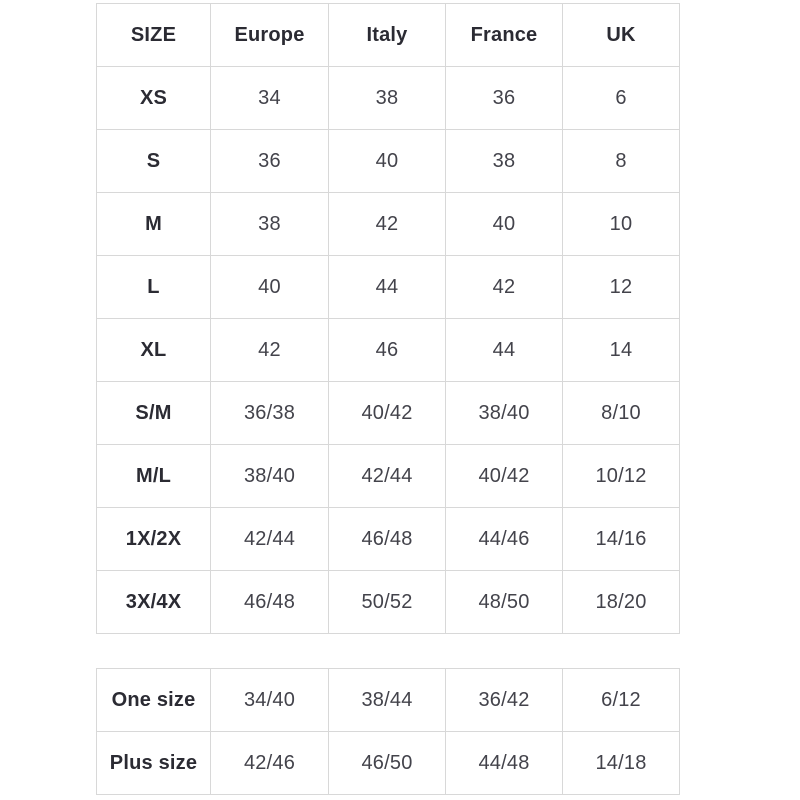 The width and height of the screenshot is (800, 800). What do you see at coordinates (388, 651) in the screenshot?
I see `table-gap` at bounding box center [388, 651].